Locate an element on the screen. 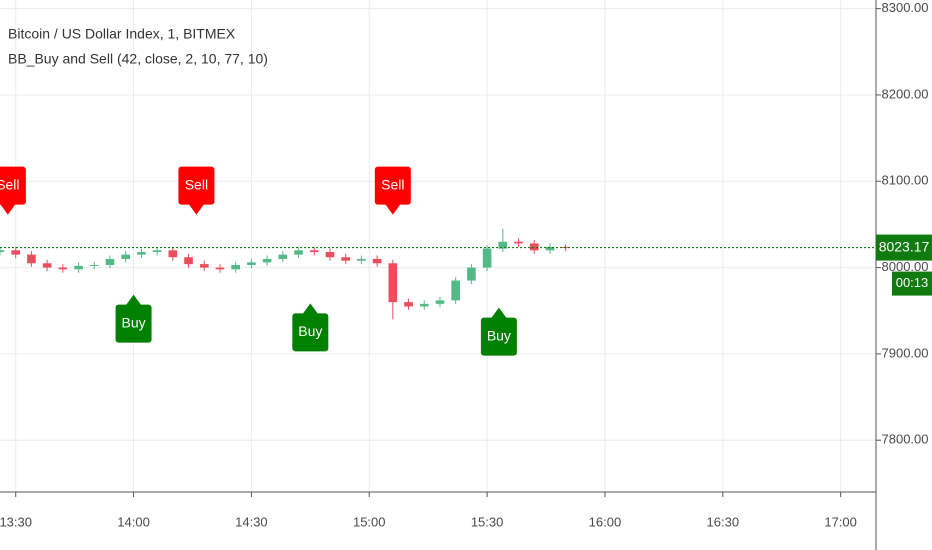 The height and width of the screenshot is (550, 932). x-tick-label: 16:00 is located at coordinates (605, 521).